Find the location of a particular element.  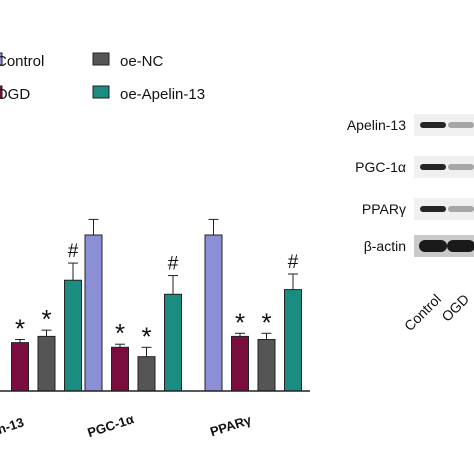

blot-protein-label-3: β-actin is located at coordinates (385, 246).